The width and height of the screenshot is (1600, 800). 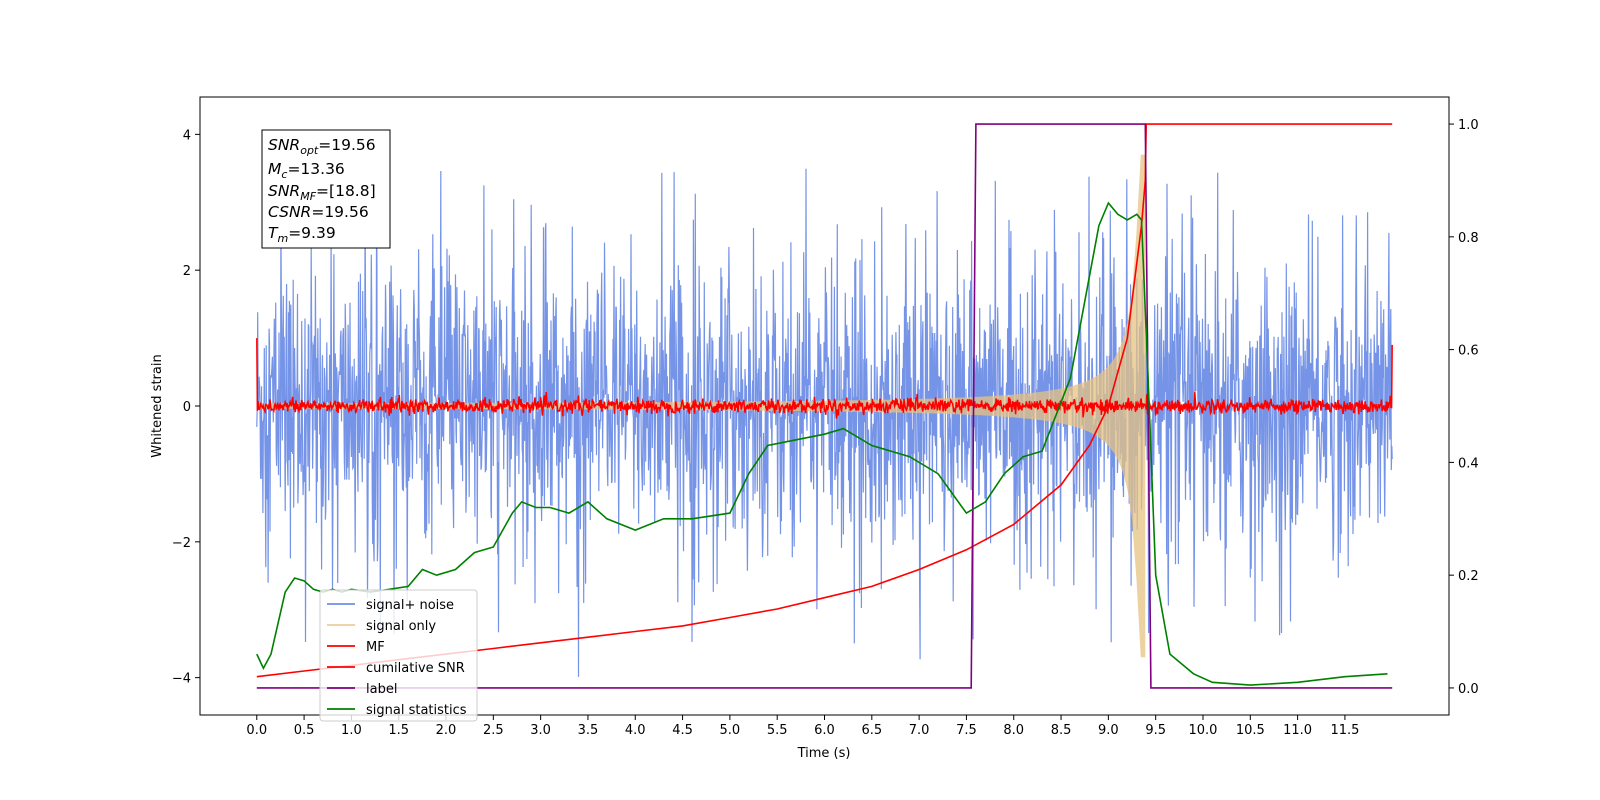 I want to click on x-tick-label: 11.5, so click(x=1344, y=730).